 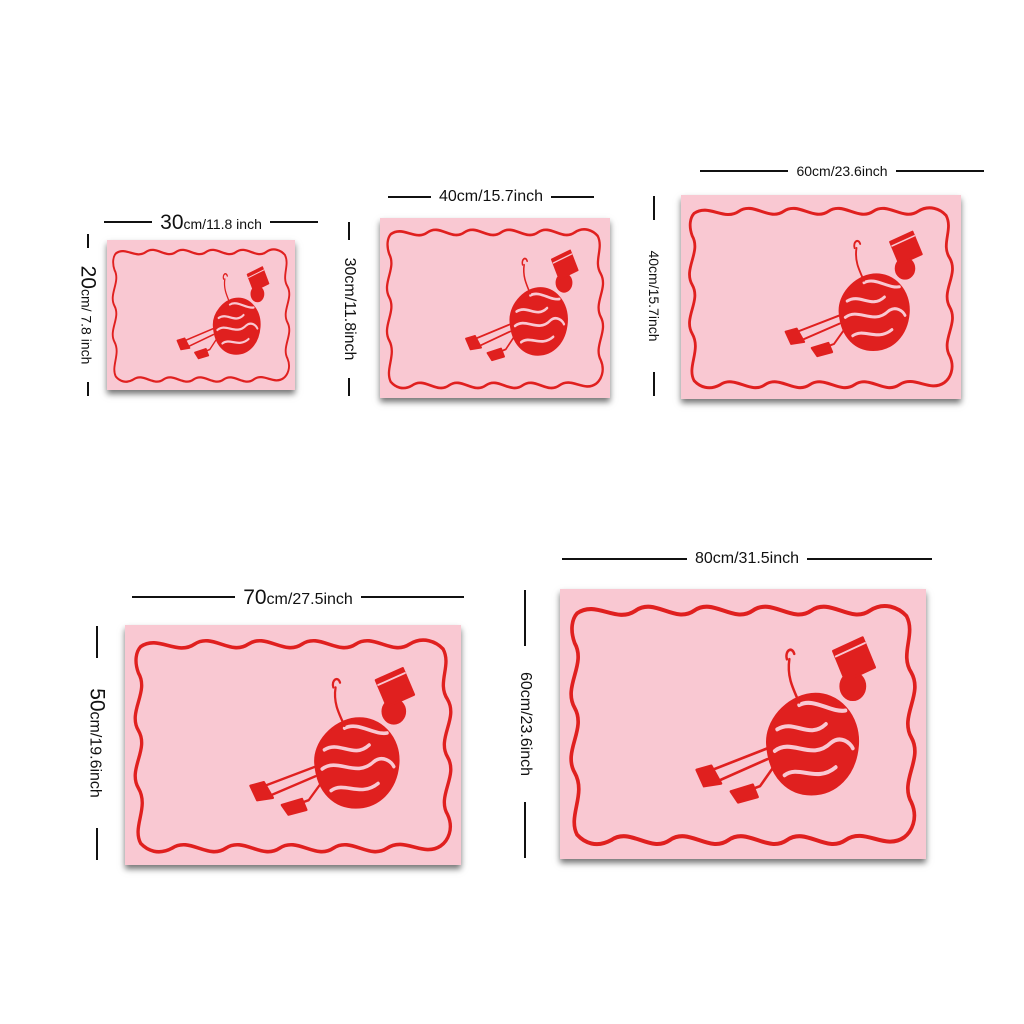 I want to click on height-label-number: 20, so click(x=88, y=277).